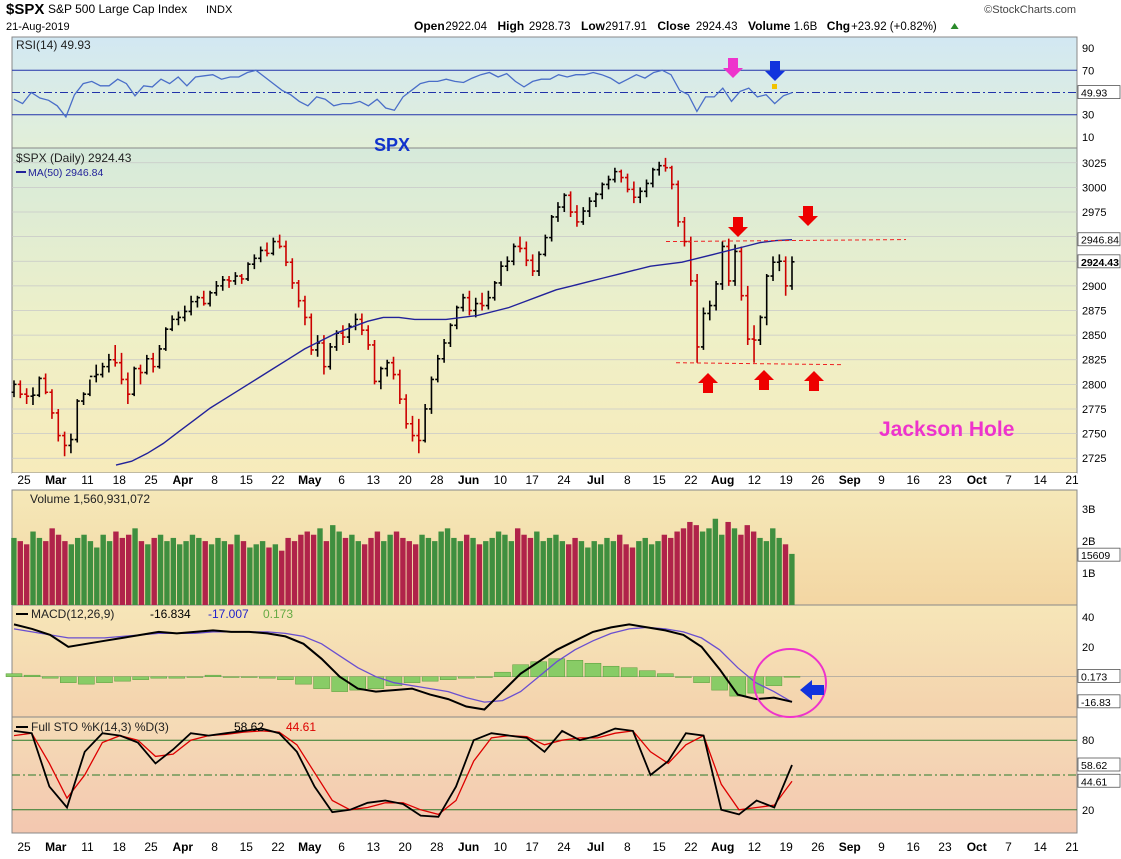 This screenshot has height=859, width=1121. Describe the element at coordinates (1088, 542) in the screenshot. I see `volume-tick-2B: 2B` at that location.